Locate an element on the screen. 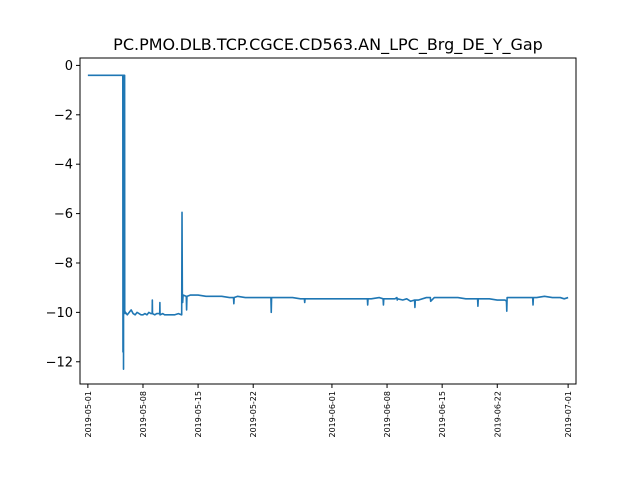  x-tick-label: 2019-06-01 is located at coordinates (332, 414).